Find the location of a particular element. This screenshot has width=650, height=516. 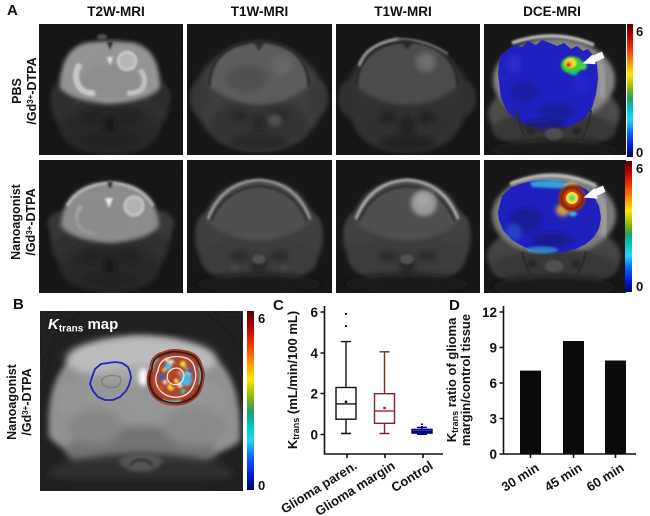

svg-text: 30 min is located at coordinates (520, 477).